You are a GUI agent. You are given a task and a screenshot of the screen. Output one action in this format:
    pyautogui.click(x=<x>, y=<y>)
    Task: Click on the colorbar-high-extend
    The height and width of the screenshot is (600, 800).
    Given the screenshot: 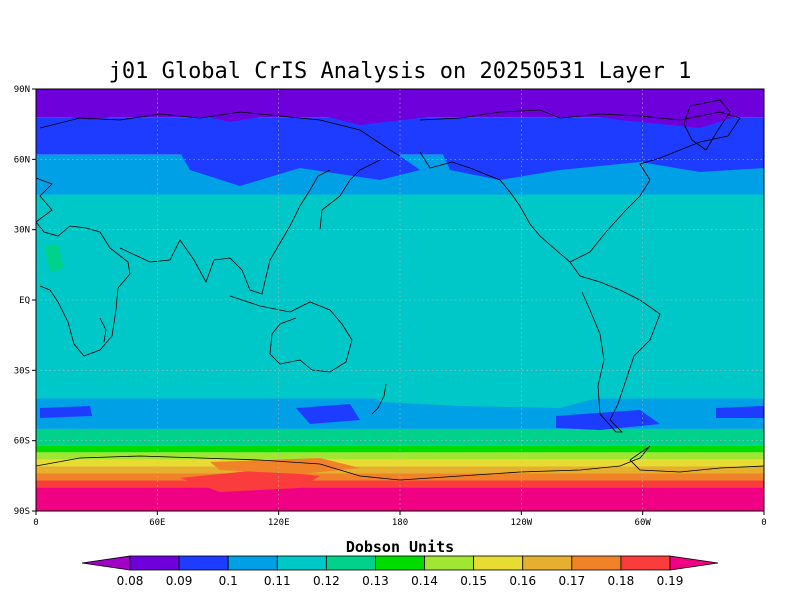 What is the action you would take?
    pyautogui.click(x=694, y=563)
    